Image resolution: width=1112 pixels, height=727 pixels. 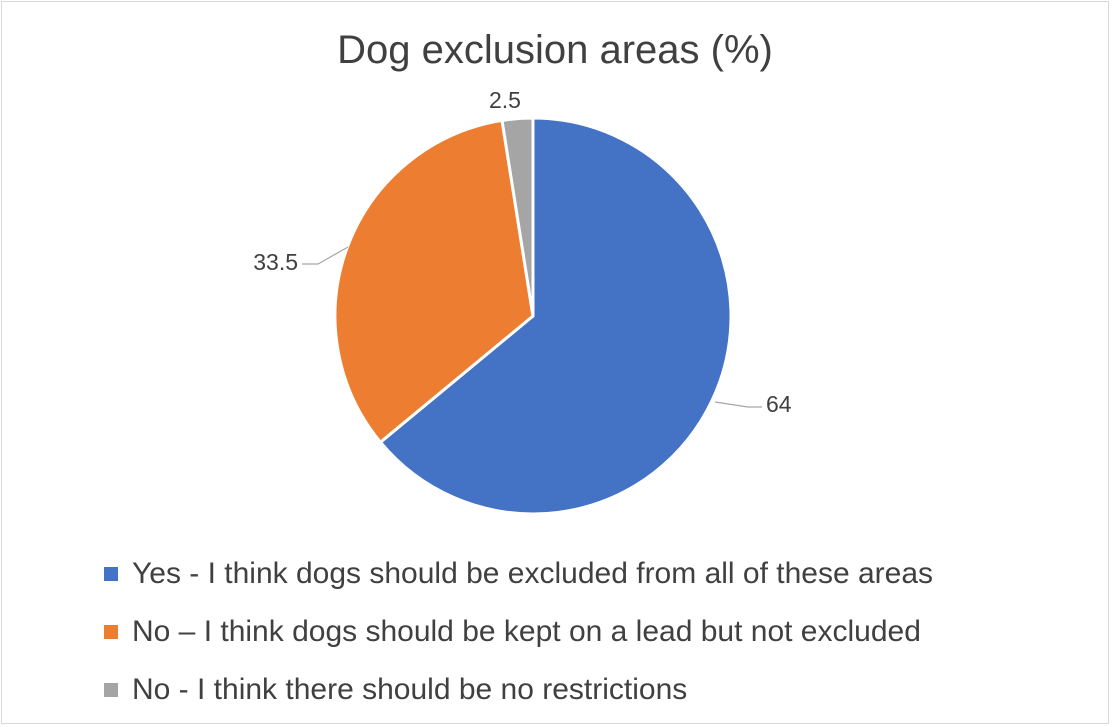 I want to click on legend-swatch-yes, so click(x=111, y=574).